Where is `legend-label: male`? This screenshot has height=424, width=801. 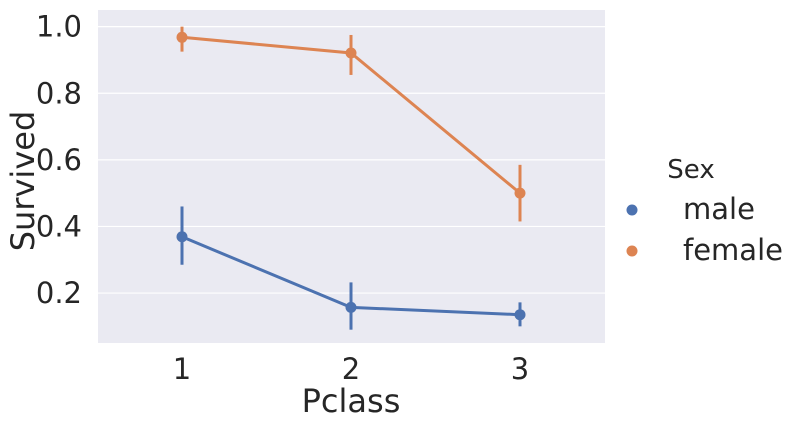 legend-label: male is located at coordinates (719, 209).